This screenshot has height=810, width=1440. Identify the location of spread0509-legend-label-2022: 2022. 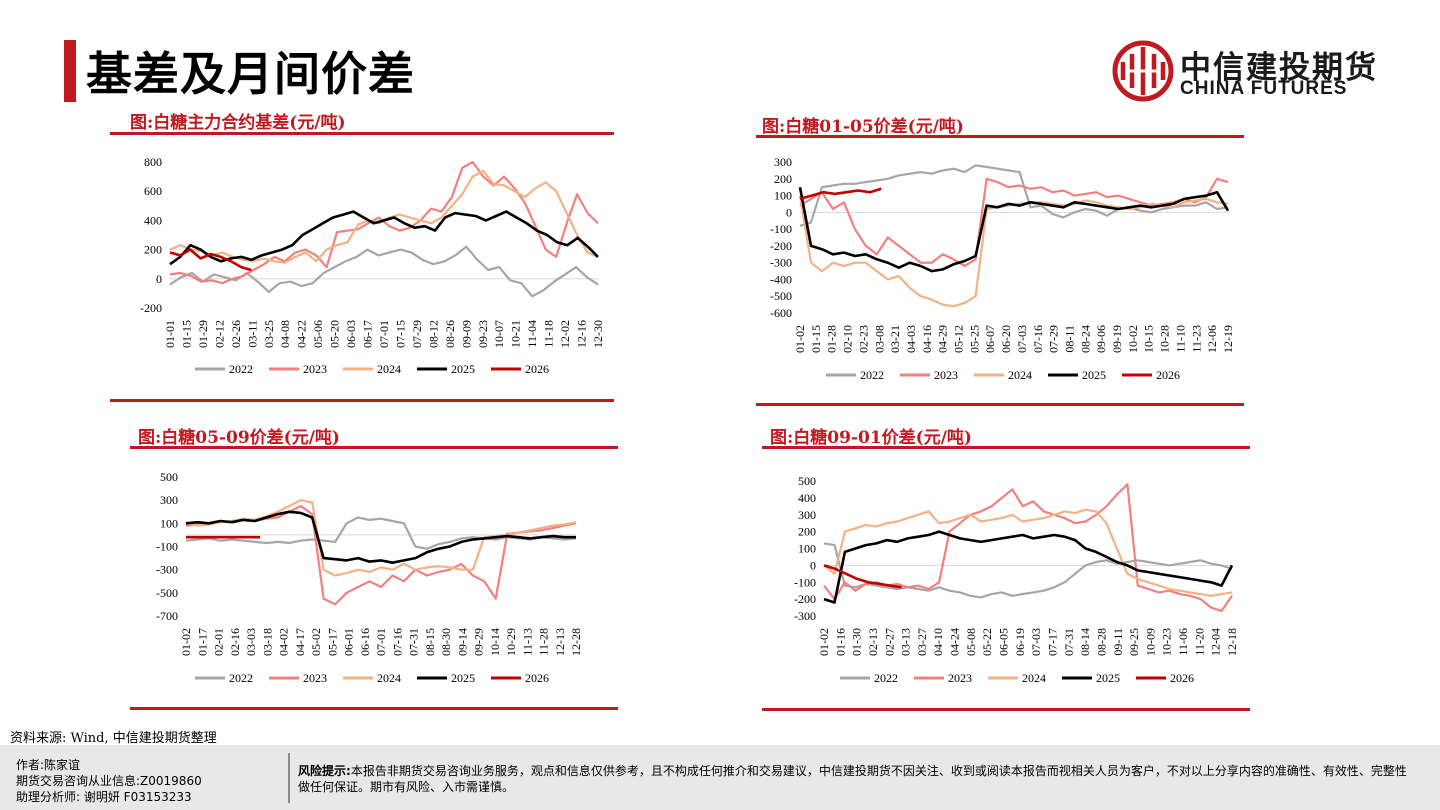
(241, 678).